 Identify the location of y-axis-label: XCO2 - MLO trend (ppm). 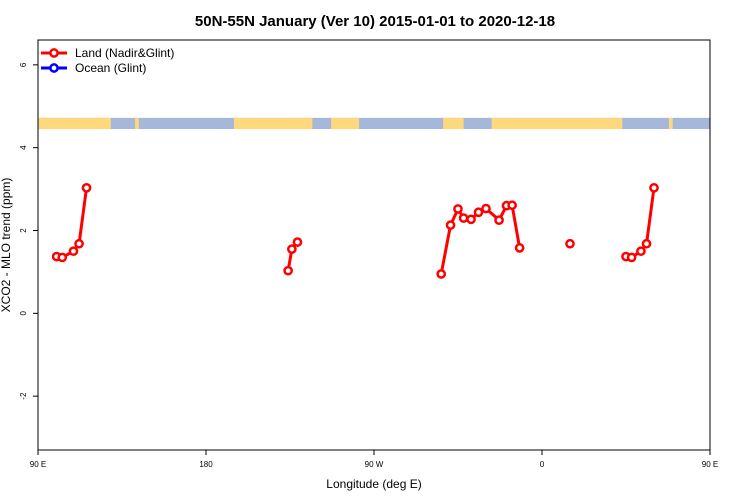
(6, 245).